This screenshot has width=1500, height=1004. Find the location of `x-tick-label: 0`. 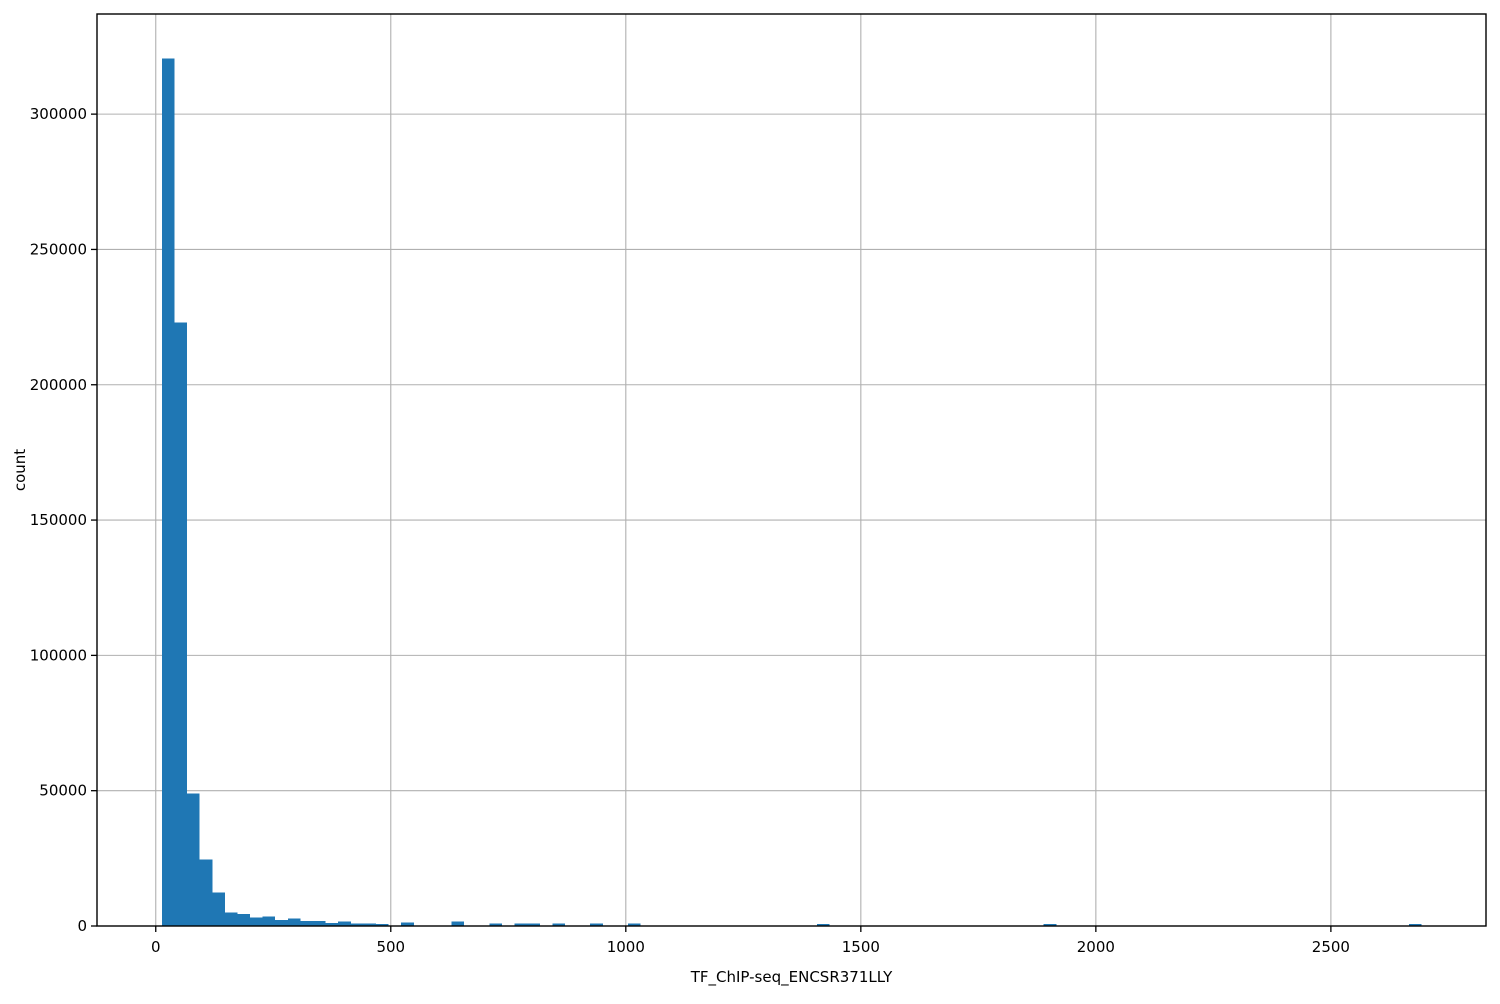

x-tick-label: 0 is located at coordinates (156, 947).